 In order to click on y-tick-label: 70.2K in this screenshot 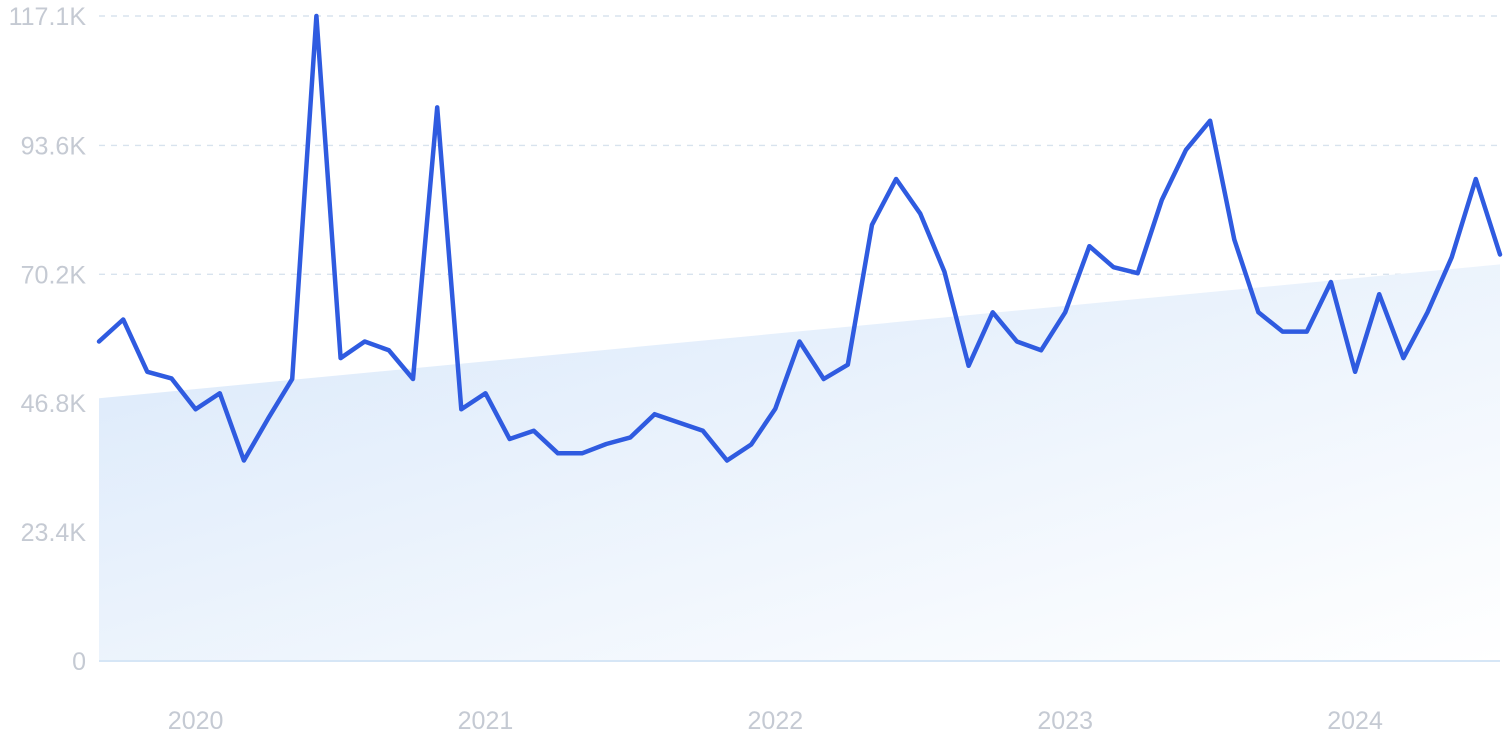, I will do `click(54, 275)`.